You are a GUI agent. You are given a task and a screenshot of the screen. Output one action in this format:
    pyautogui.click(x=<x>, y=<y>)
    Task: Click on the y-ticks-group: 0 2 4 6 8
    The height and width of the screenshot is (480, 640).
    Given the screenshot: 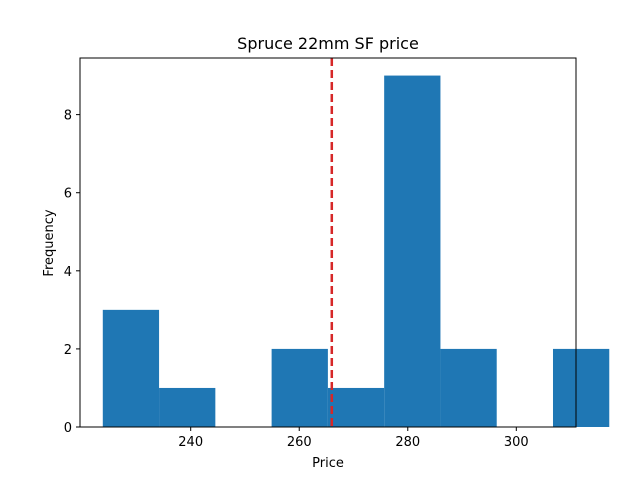 What is the action you would take?
    pyautogui.click(x=72, y=272)
    